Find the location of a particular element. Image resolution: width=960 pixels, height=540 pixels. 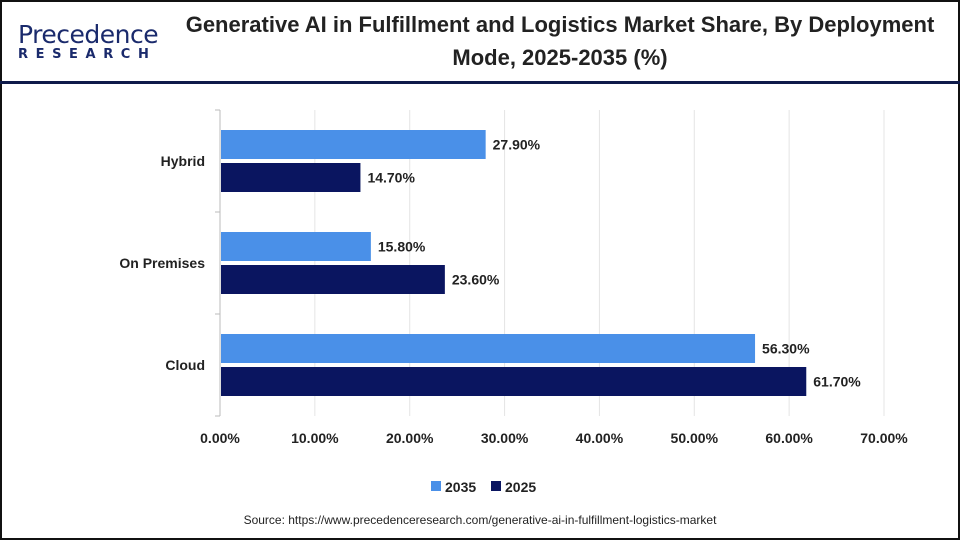

x-tick-label: 50.00% is located at coordinates (695, 438).